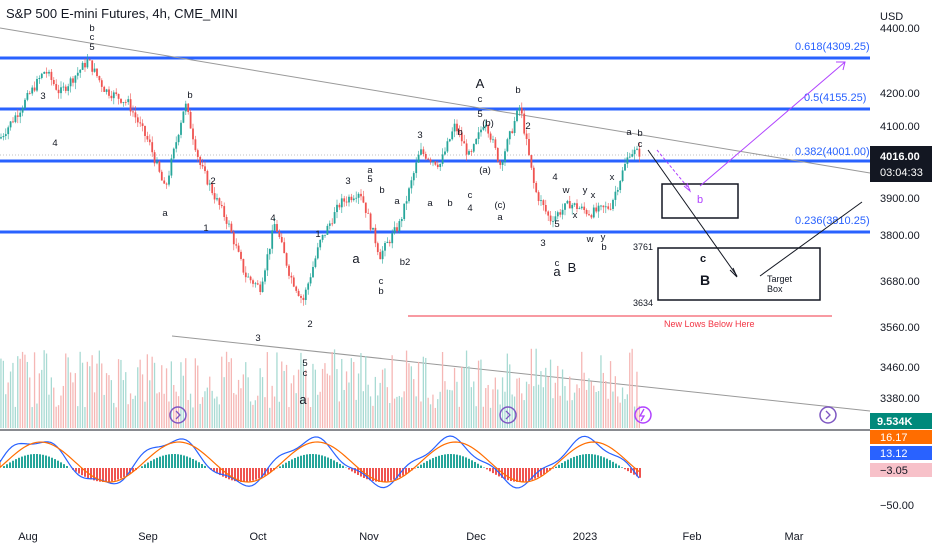 The image size is (932, 550). Describe the element at coordinates (895, 422) in the screenshot. I see `volume-value: 9.534K` at that location.